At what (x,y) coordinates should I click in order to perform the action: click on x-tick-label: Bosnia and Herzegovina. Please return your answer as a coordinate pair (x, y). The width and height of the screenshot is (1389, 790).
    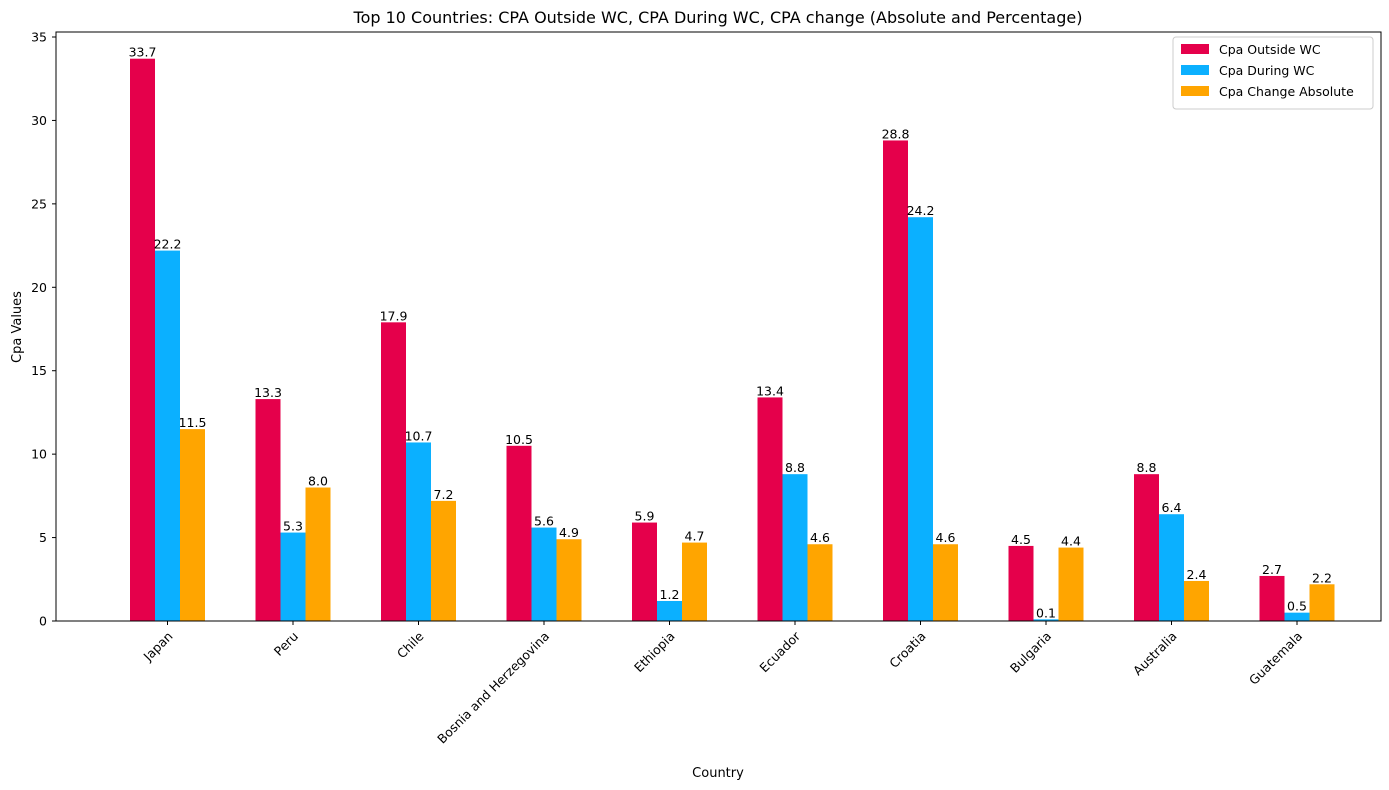
    Looking at the image, I should click on (493, 688).